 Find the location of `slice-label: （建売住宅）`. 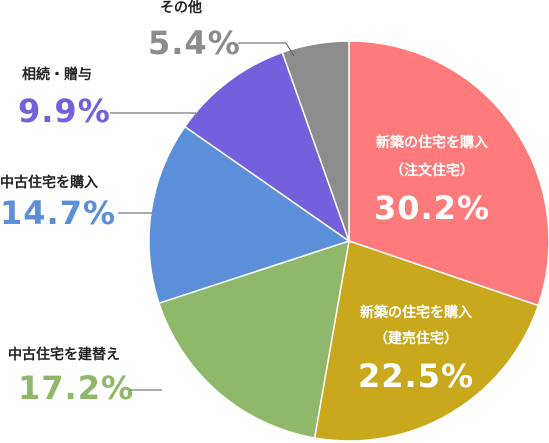

slice-label: （建売住宅） is located at coordinates (416, 338).